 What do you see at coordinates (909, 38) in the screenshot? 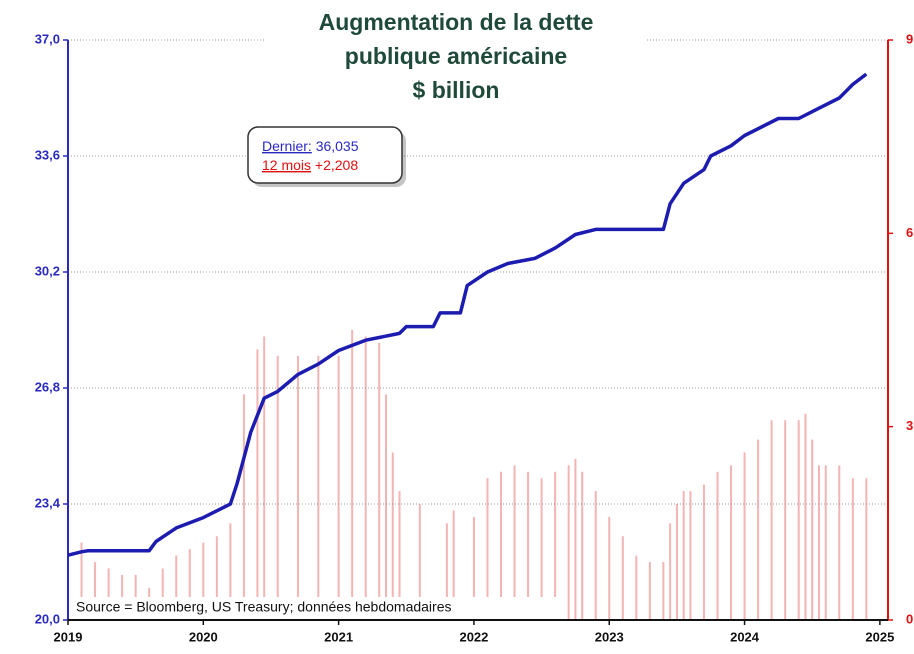
I see `y2-tick-label: 9` at bounding box center [909, 38].